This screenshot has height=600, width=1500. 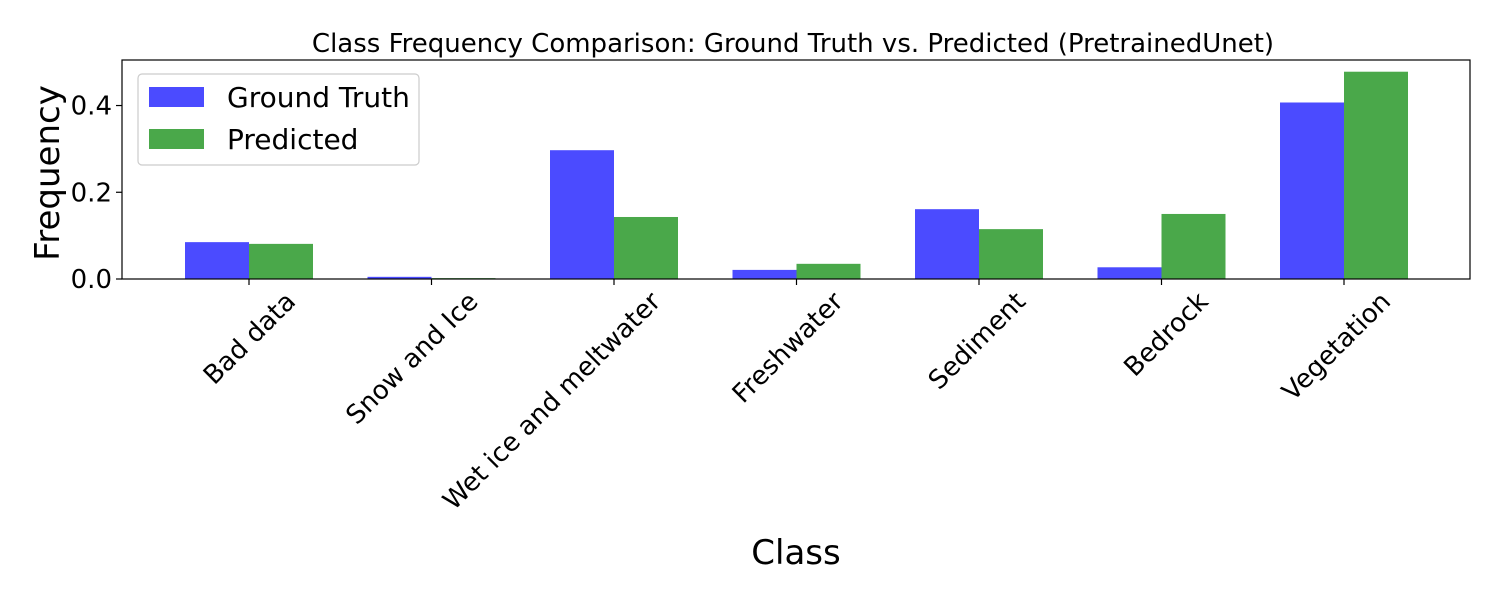 What do you see at coordinates (176, 97) in the screenshot?
I see `legend-swatch-ground-truth` at bounding box center [176, 97].